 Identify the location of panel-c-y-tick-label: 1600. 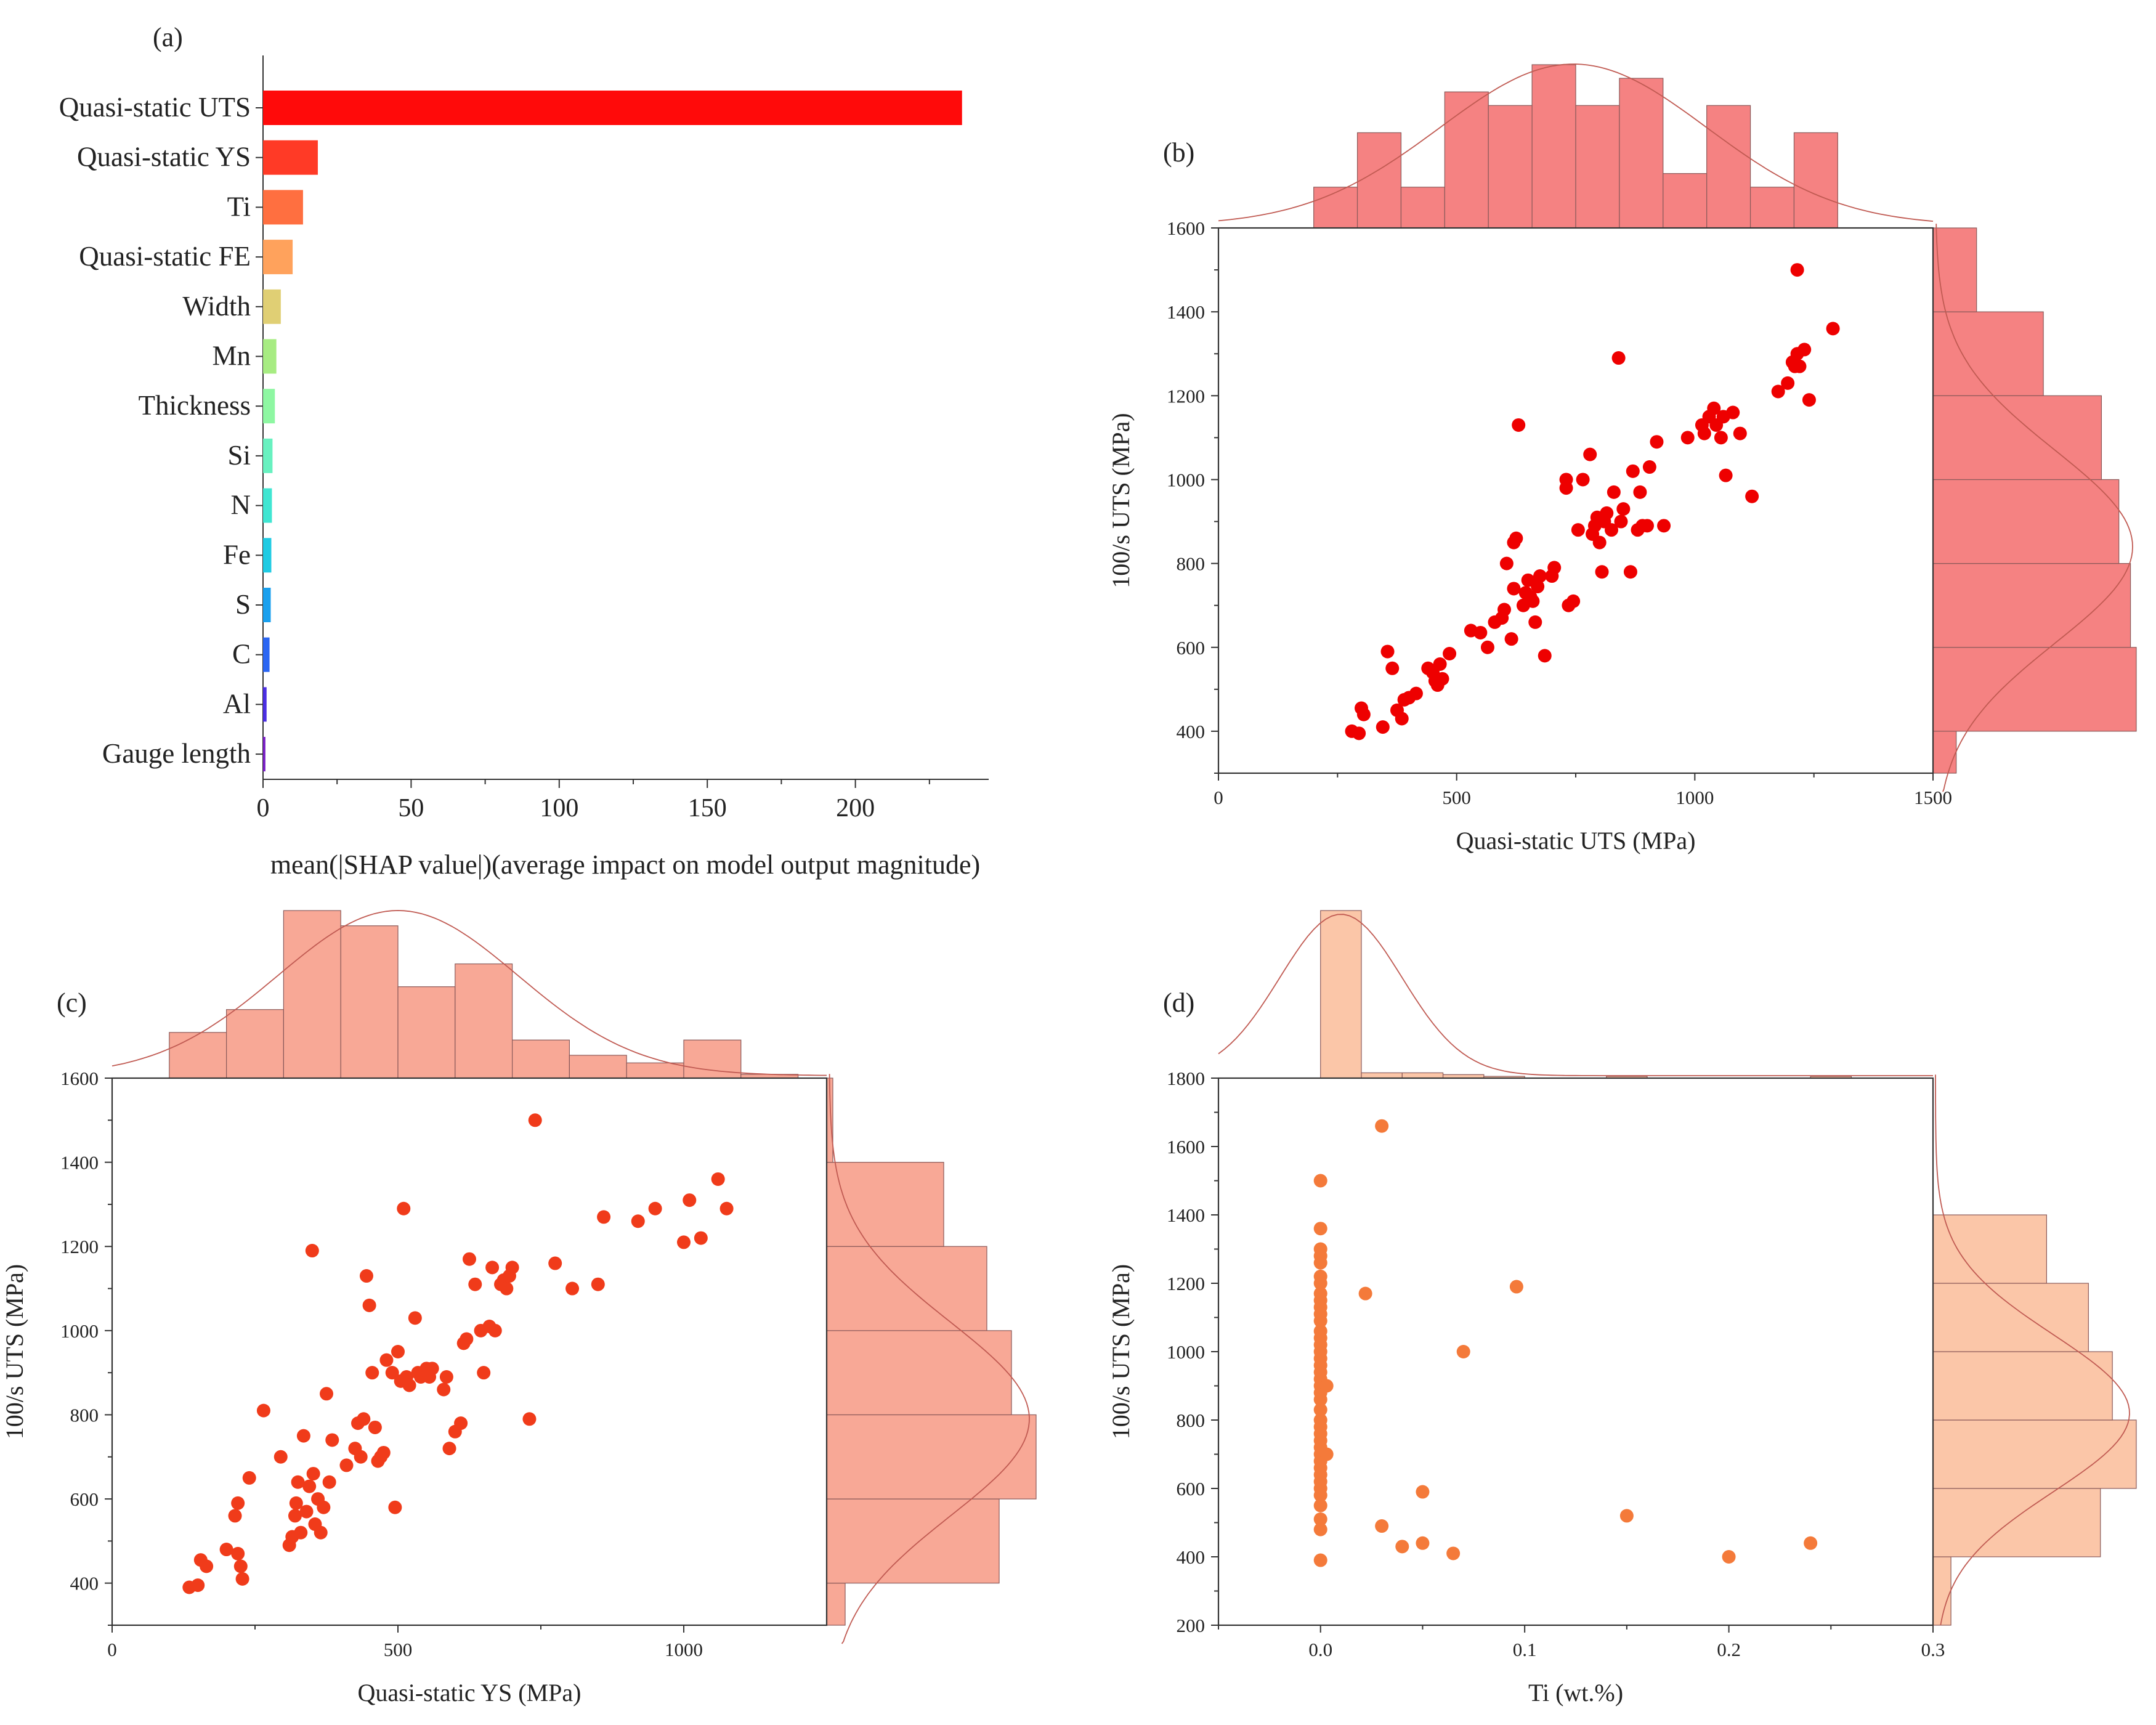
(79, 1078).